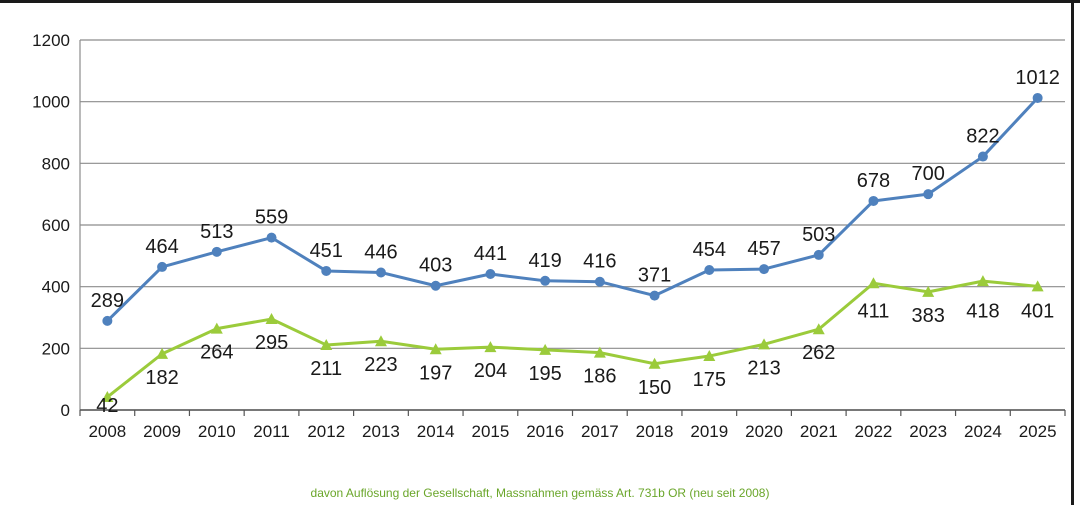 This screenshot has height=505, width=1080. What do you see at coordinates (216, 353) in the screenshot?
I see `data-label: 264` at bounding box center [216, 353].